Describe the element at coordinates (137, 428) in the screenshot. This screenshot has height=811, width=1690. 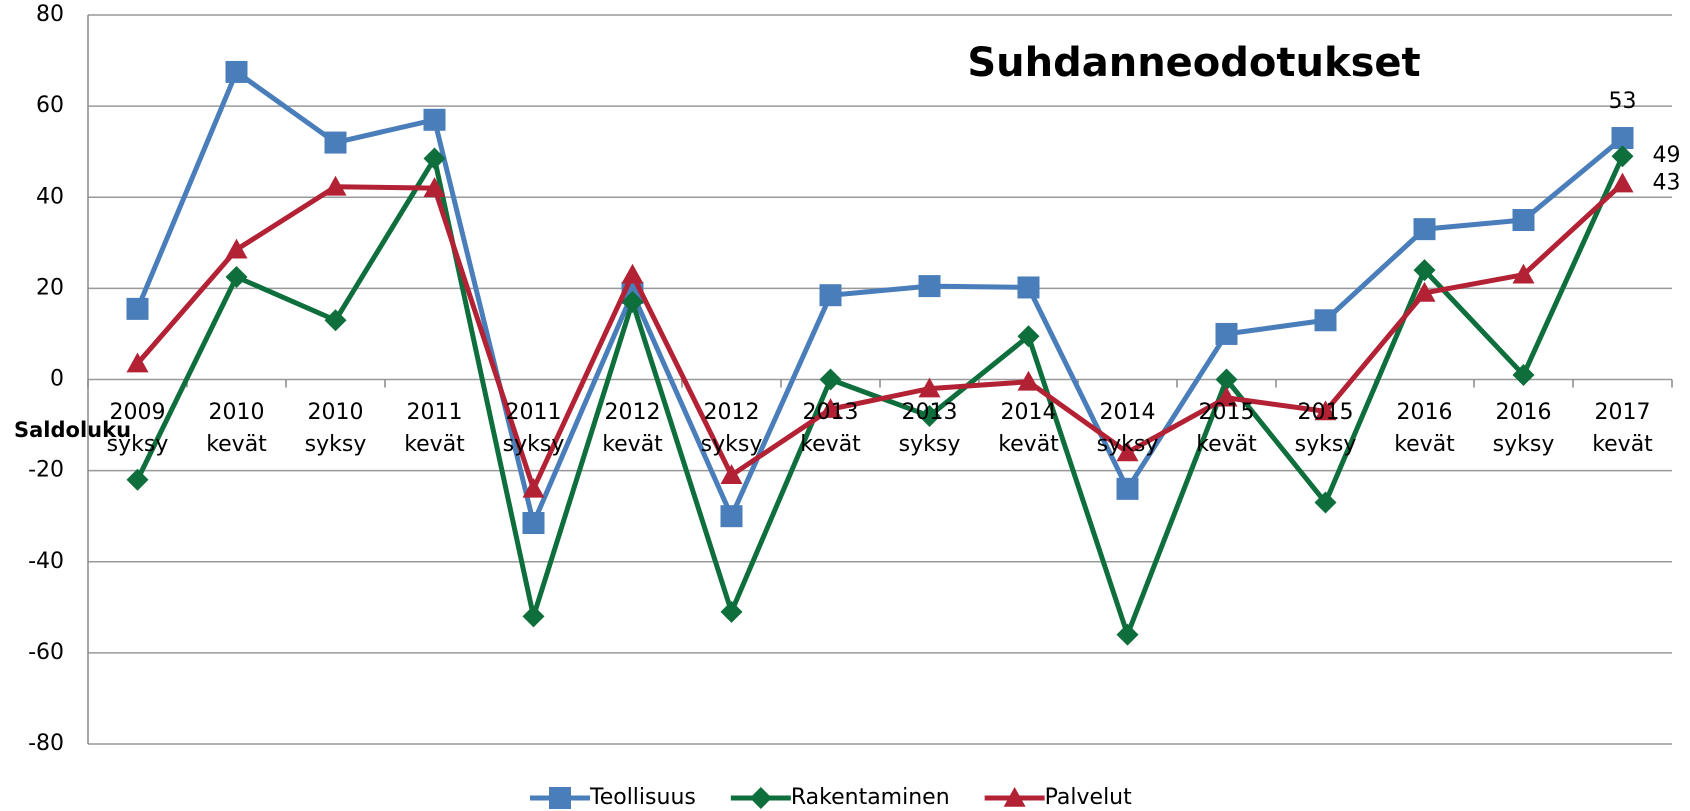
I see `x-tick-label: 2009 syksy` at that location.